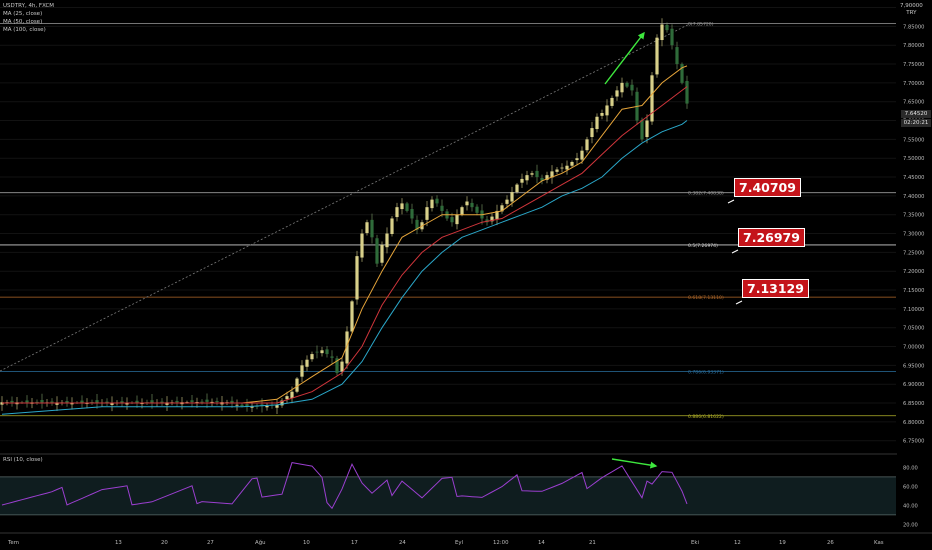  What do you see at coordinates (913, 103) in the screenshot?
I see `price-tick-label: 7.65000` at bounding box center [913, 103].